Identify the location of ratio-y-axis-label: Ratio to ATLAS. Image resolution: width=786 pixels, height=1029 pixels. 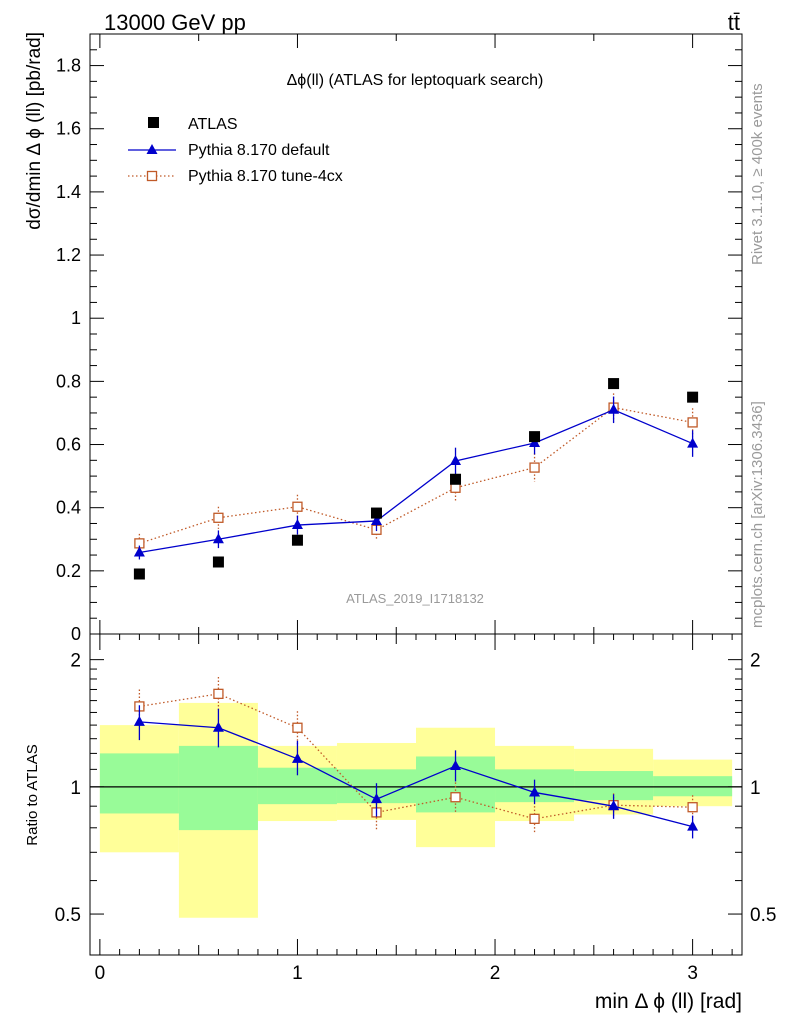
(32, 794).